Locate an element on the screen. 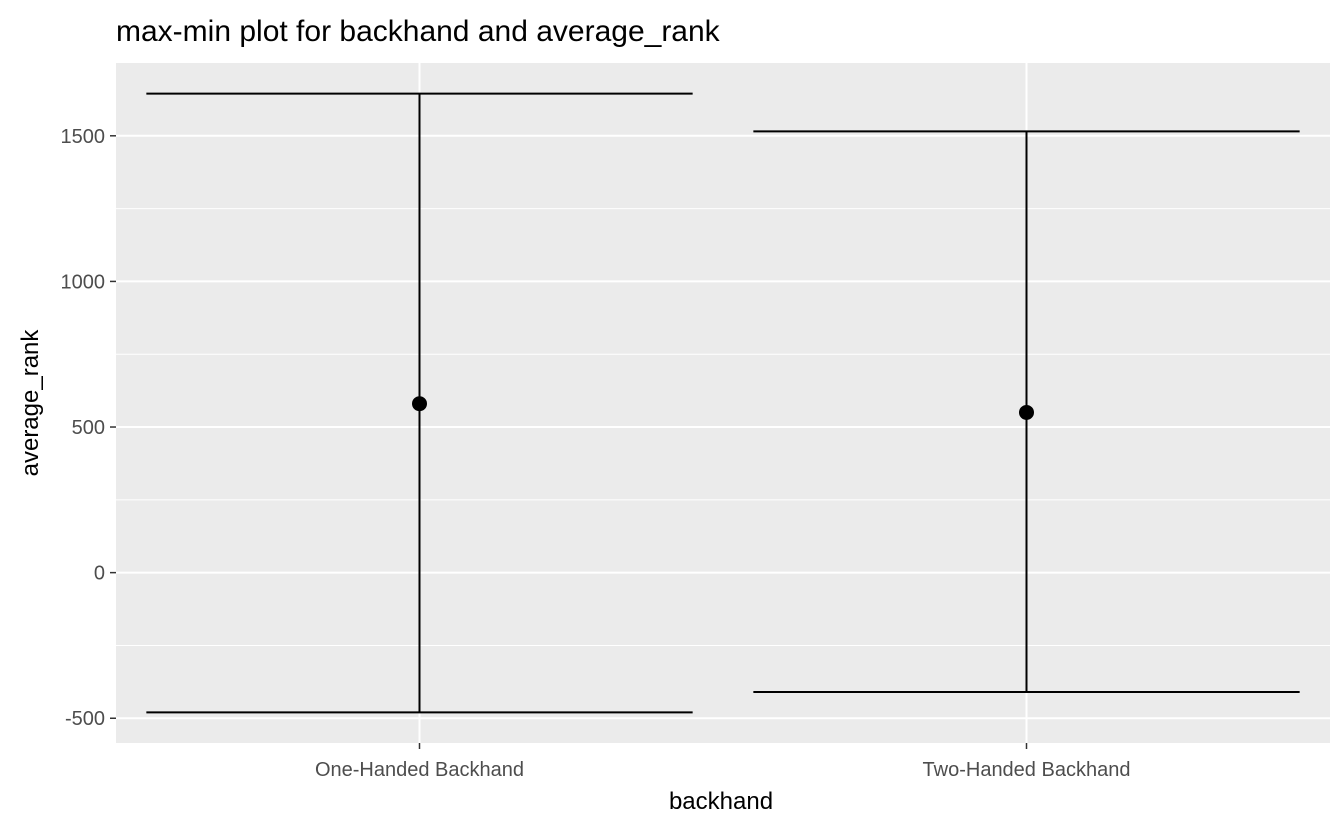 This screenshot has width=1344, height=830. y-tick-label: 1000 is located at coordinates (83, 282).